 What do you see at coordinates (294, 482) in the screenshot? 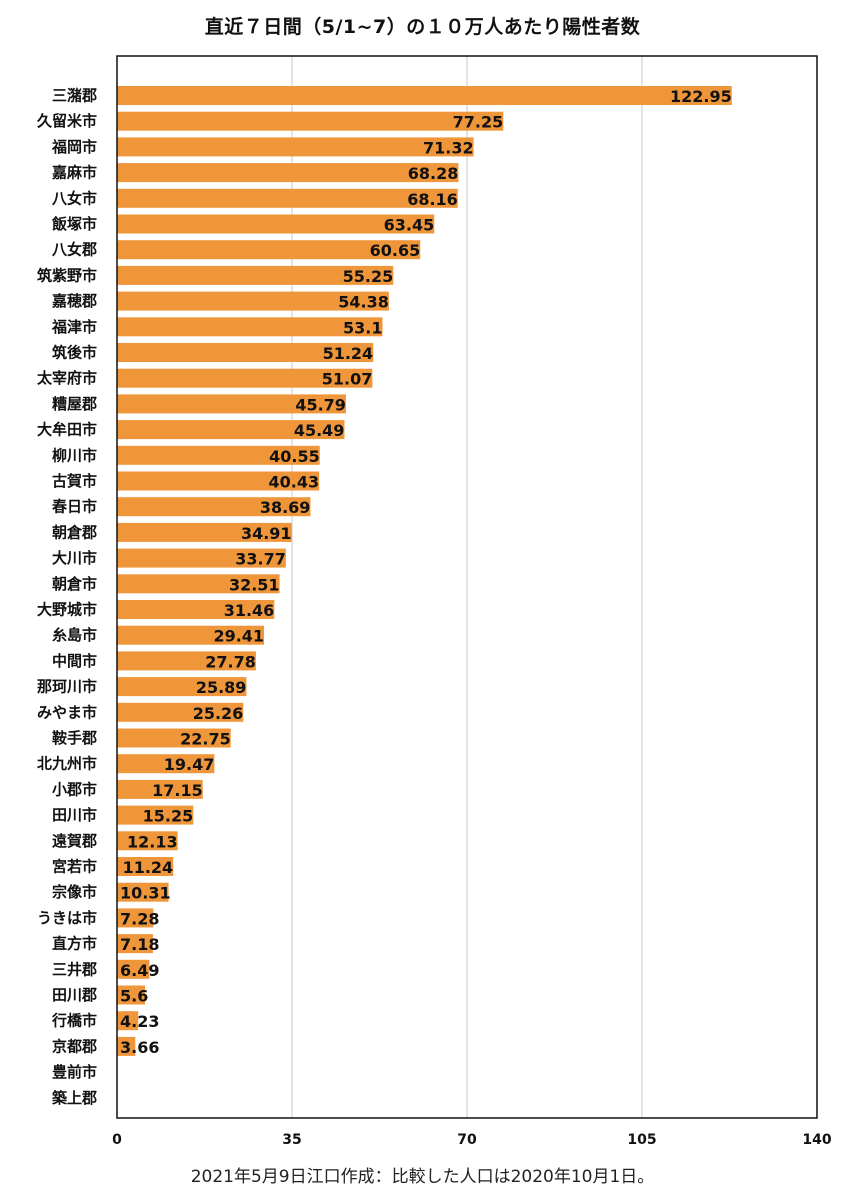
I see `data-label: 40.43` at bounding box center [294, 482].